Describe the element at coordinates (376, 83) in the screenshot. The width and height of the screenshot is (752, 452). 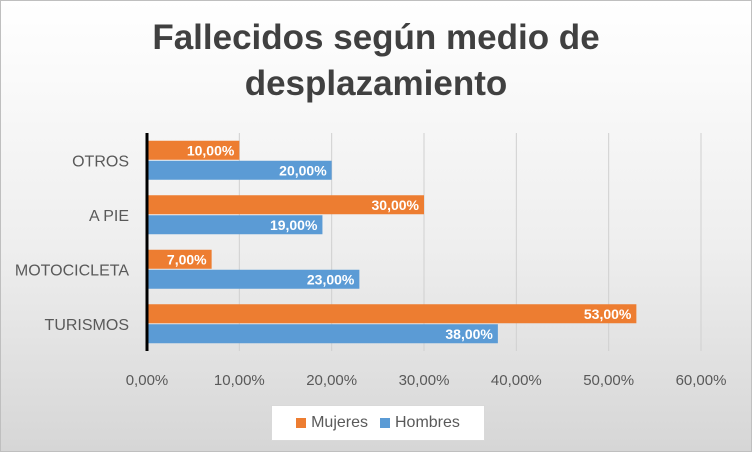
I see `chart-title-line-2: desplazamiento` at that location.